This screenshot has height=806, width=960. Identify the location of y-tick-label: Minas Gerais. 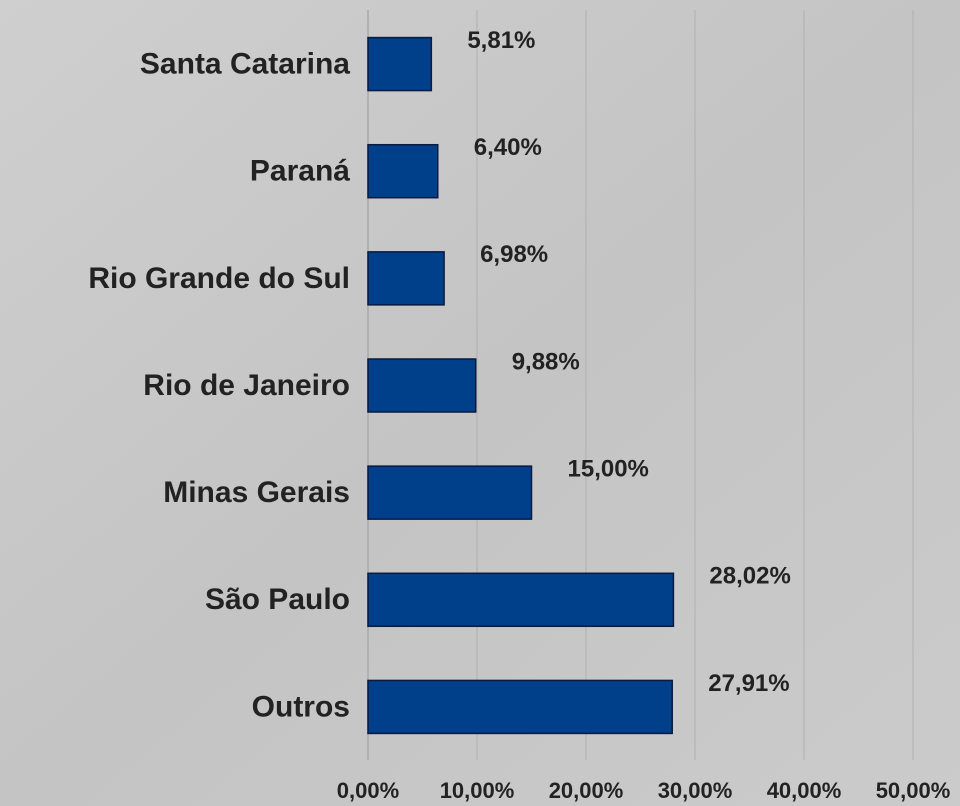
(256, 492).